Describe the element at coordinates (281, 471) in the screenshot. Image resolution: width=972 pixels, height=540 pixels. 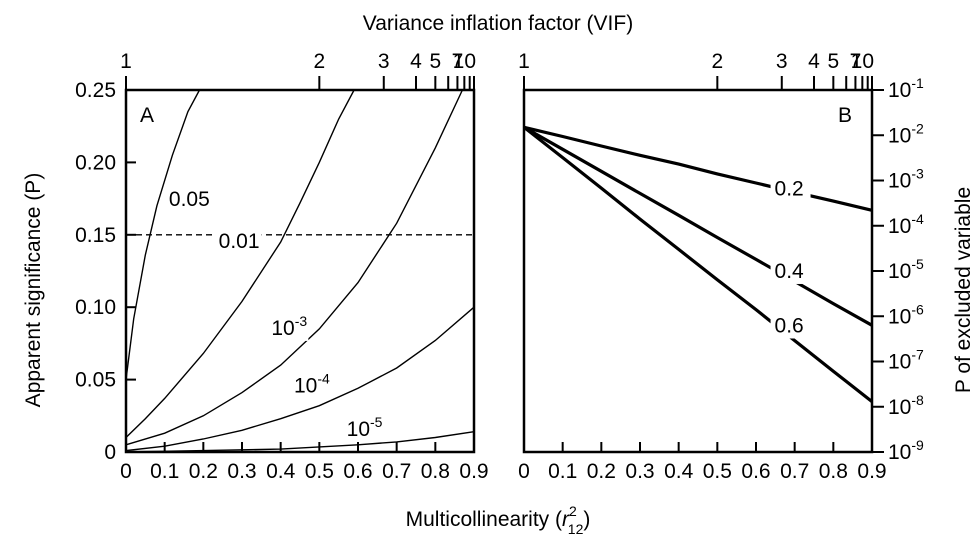
I see `panel-a-x-tick-label: 0.4` at that location.